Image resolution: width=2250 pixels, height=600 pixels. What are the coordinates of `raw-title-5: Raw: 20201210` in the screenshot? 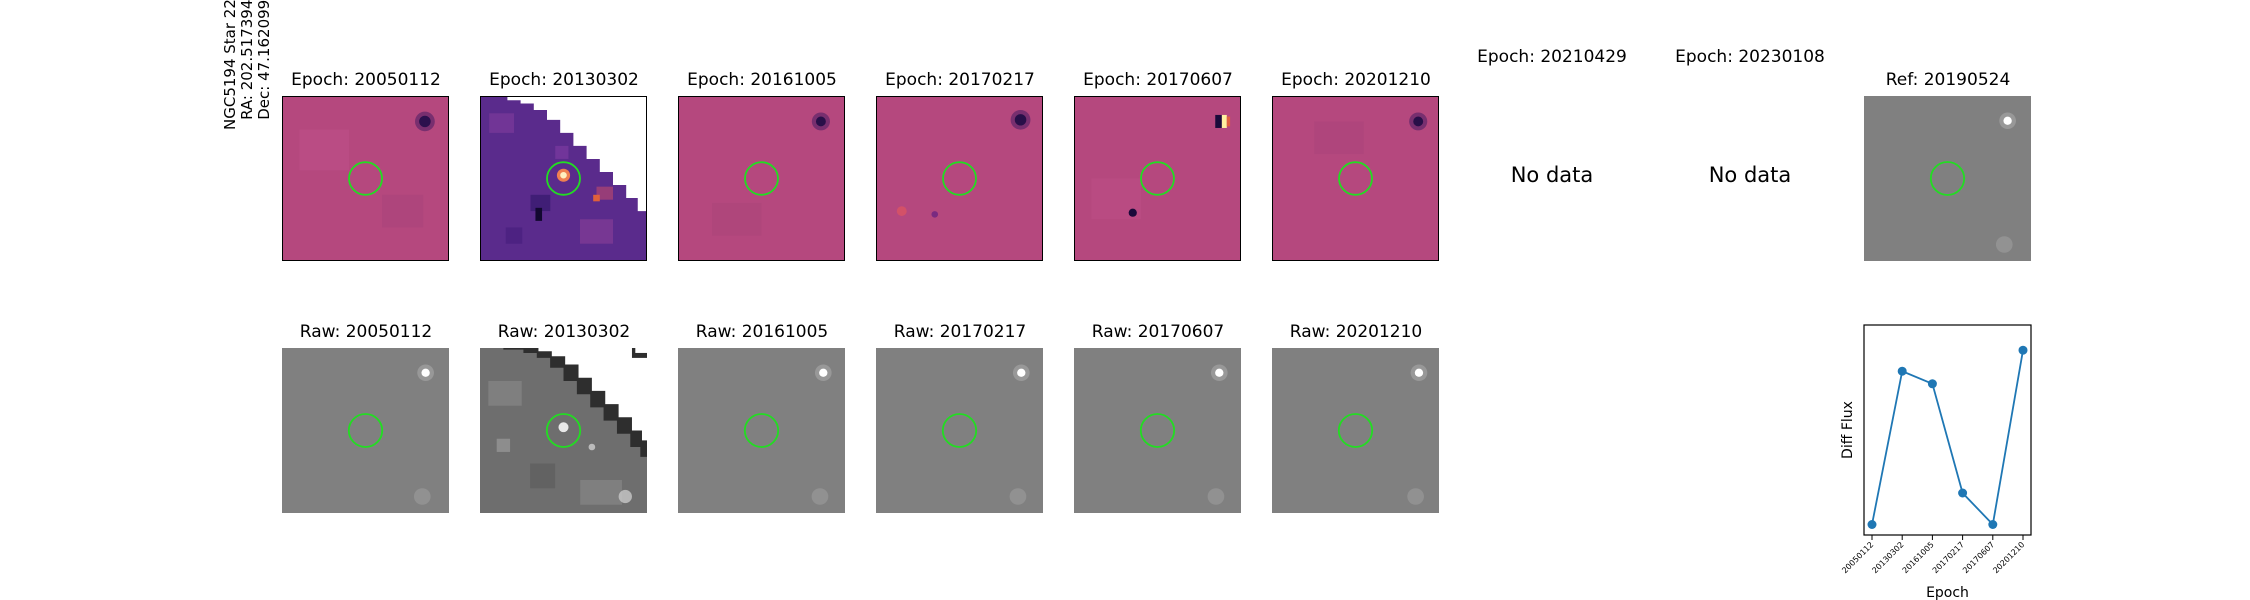 It's located at (1356, 332).